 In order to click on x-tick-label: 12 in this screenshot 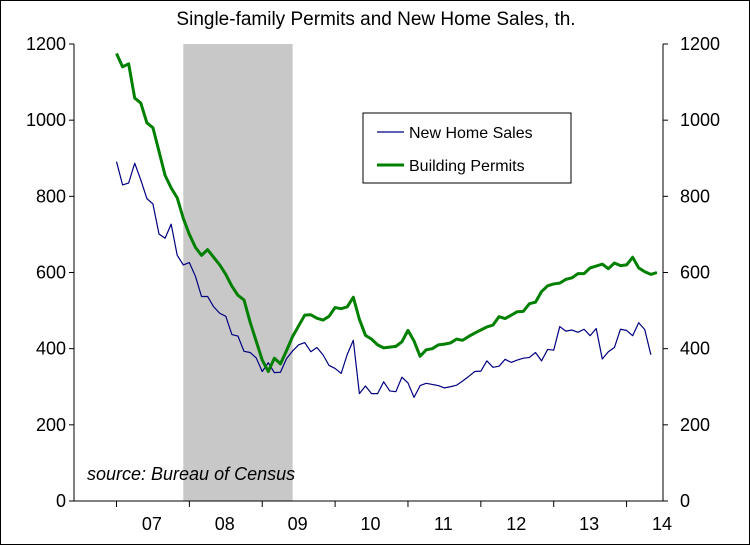, I will do `click(516, 524)`.